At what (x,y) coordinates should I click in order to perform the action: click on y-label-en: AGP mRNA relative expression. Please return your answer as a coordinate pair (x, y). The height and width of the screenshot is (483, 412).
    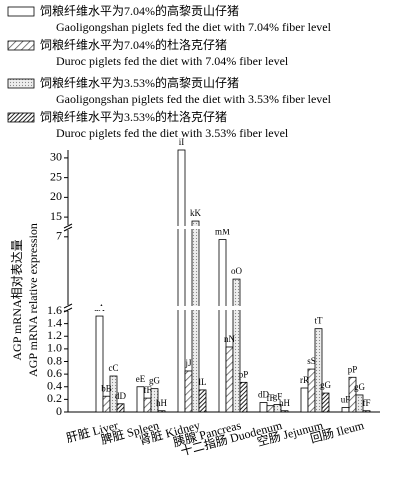
    Looking at the image, I should click on (33, 300).